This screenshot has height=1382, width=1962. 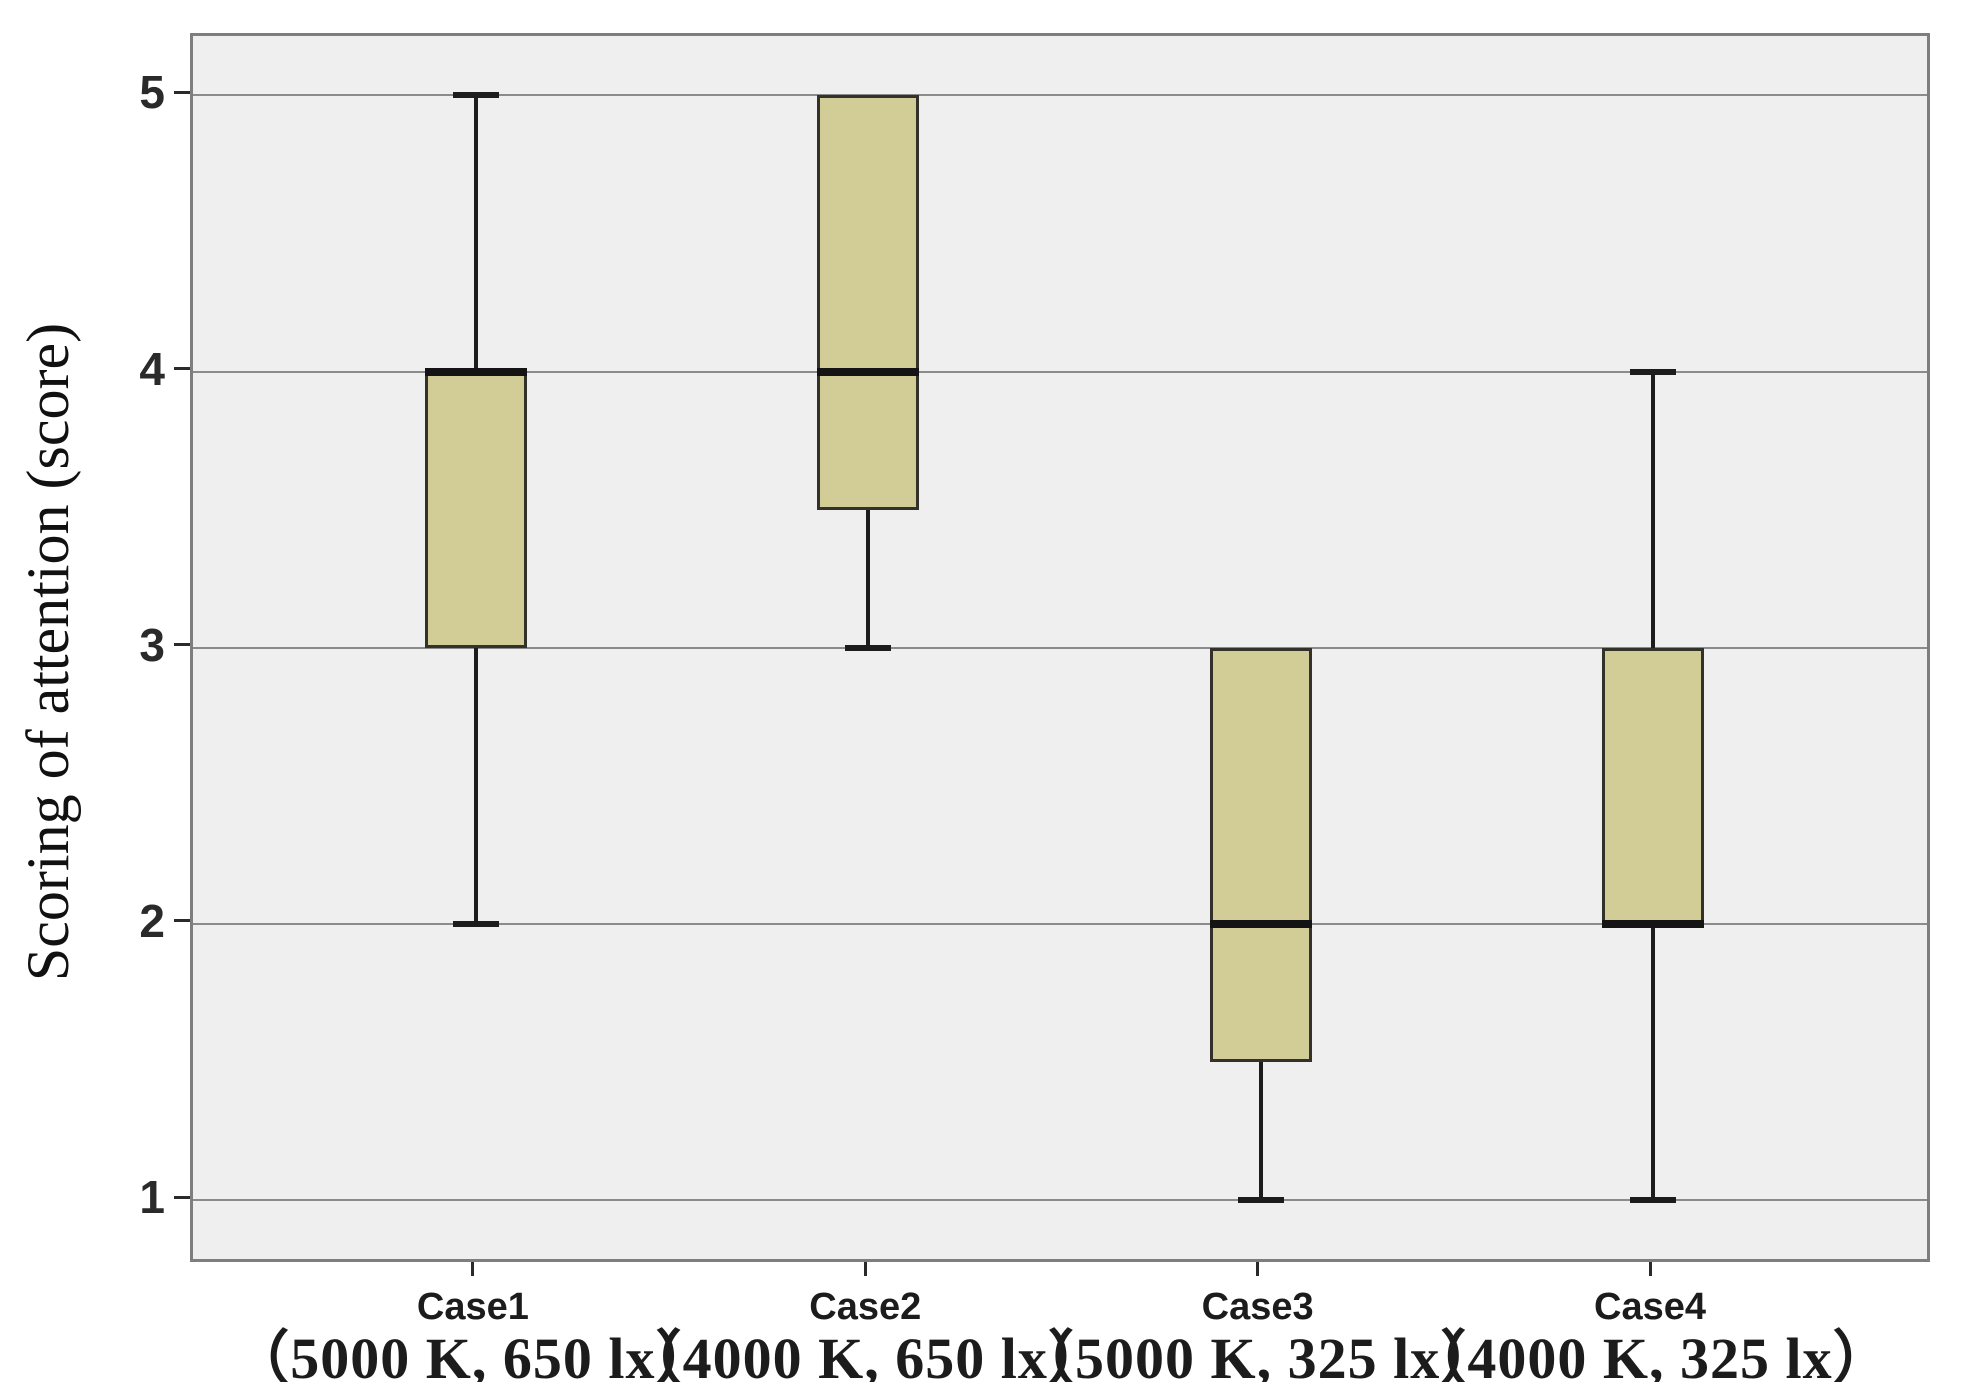 I want to click on category-name: Case3, so click(x=1257, y=1307).